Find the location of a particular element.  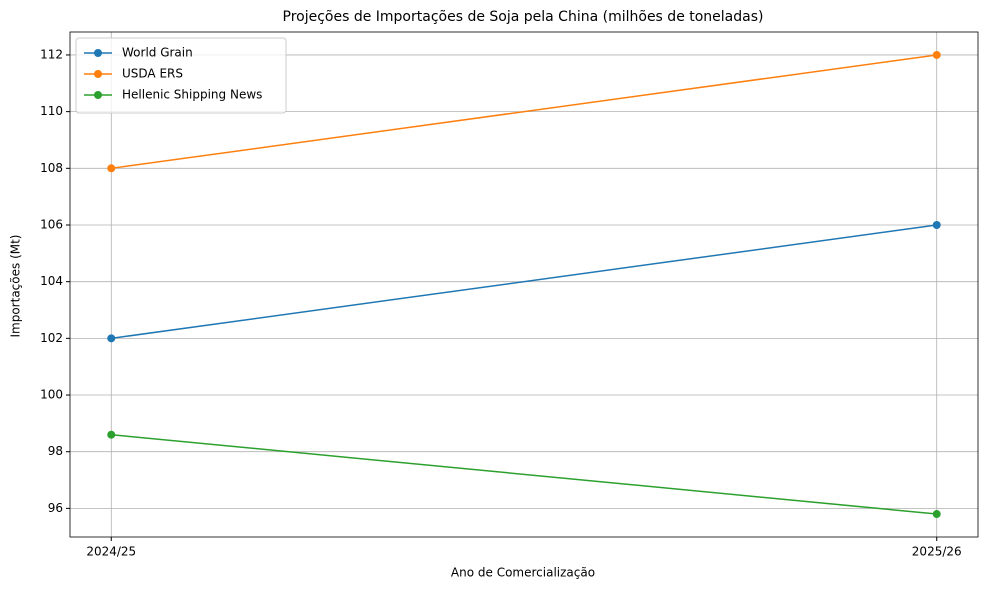

x-tick-label: 2025/26 is located at coordinates (937, 552).